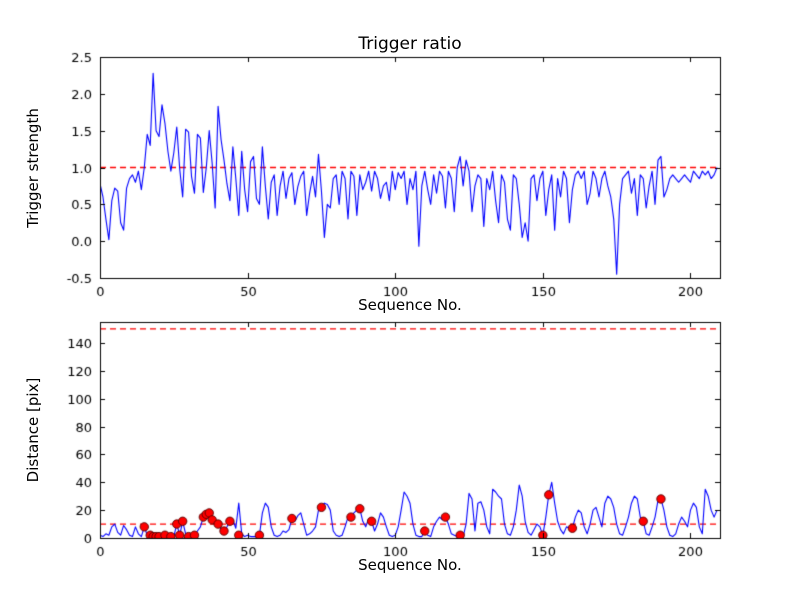  I want to click on bottom-y-axis-label: Distance [pix], so click(33, 430).